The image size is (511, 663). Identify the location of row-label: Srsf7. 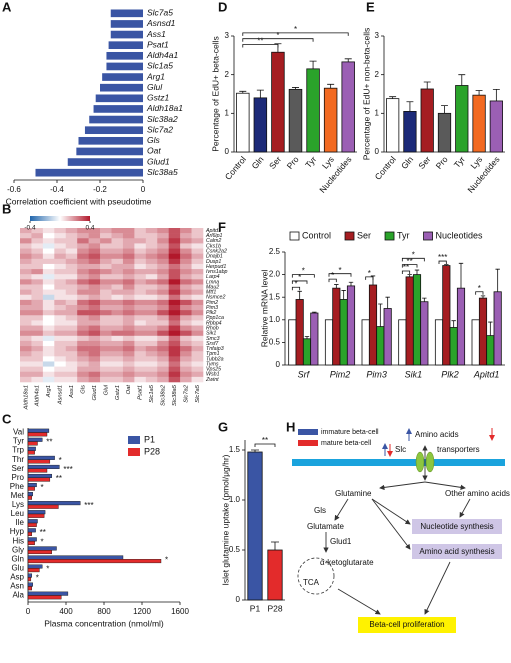
(212, 344).